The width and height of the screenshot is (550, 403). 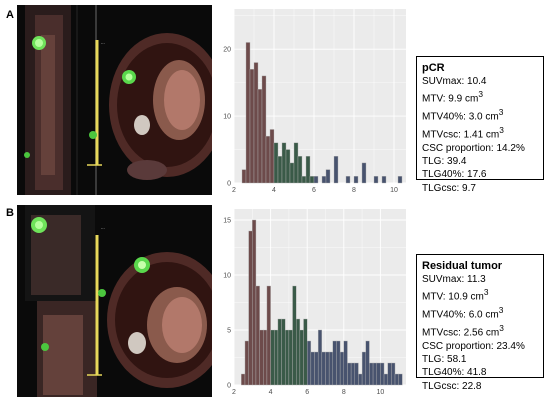 I want to click on stat-suvmax: SUVmax: 11.3, so click(x=454, y=279).